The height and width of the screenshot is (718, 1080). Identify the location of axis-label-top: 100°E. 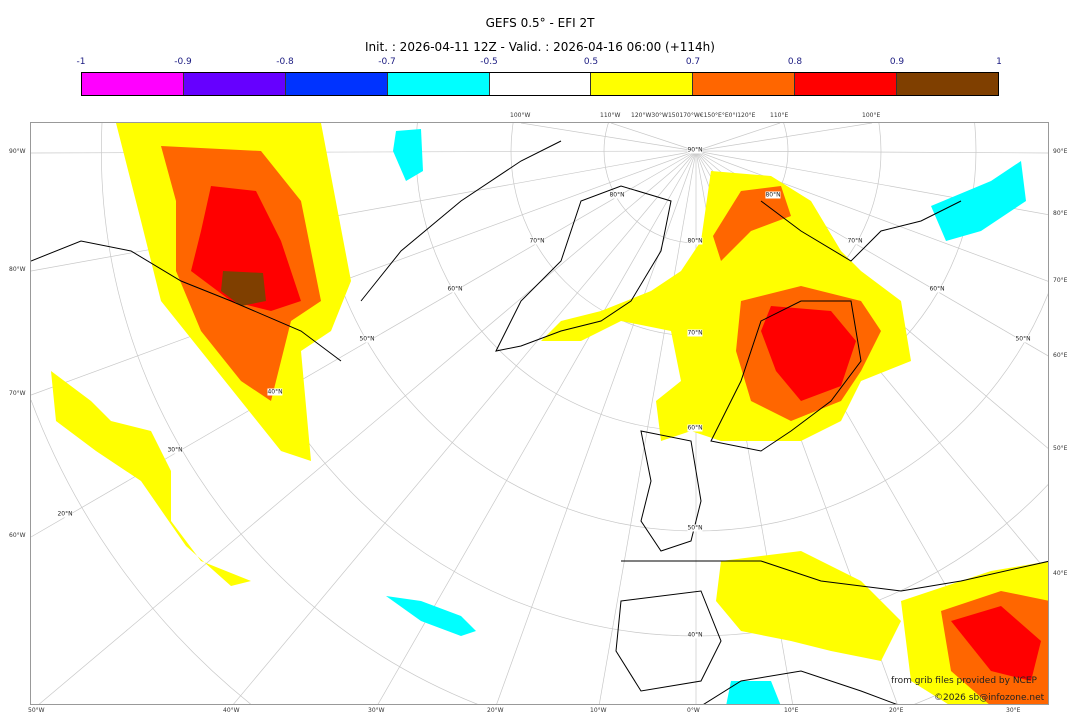
(871, 115).